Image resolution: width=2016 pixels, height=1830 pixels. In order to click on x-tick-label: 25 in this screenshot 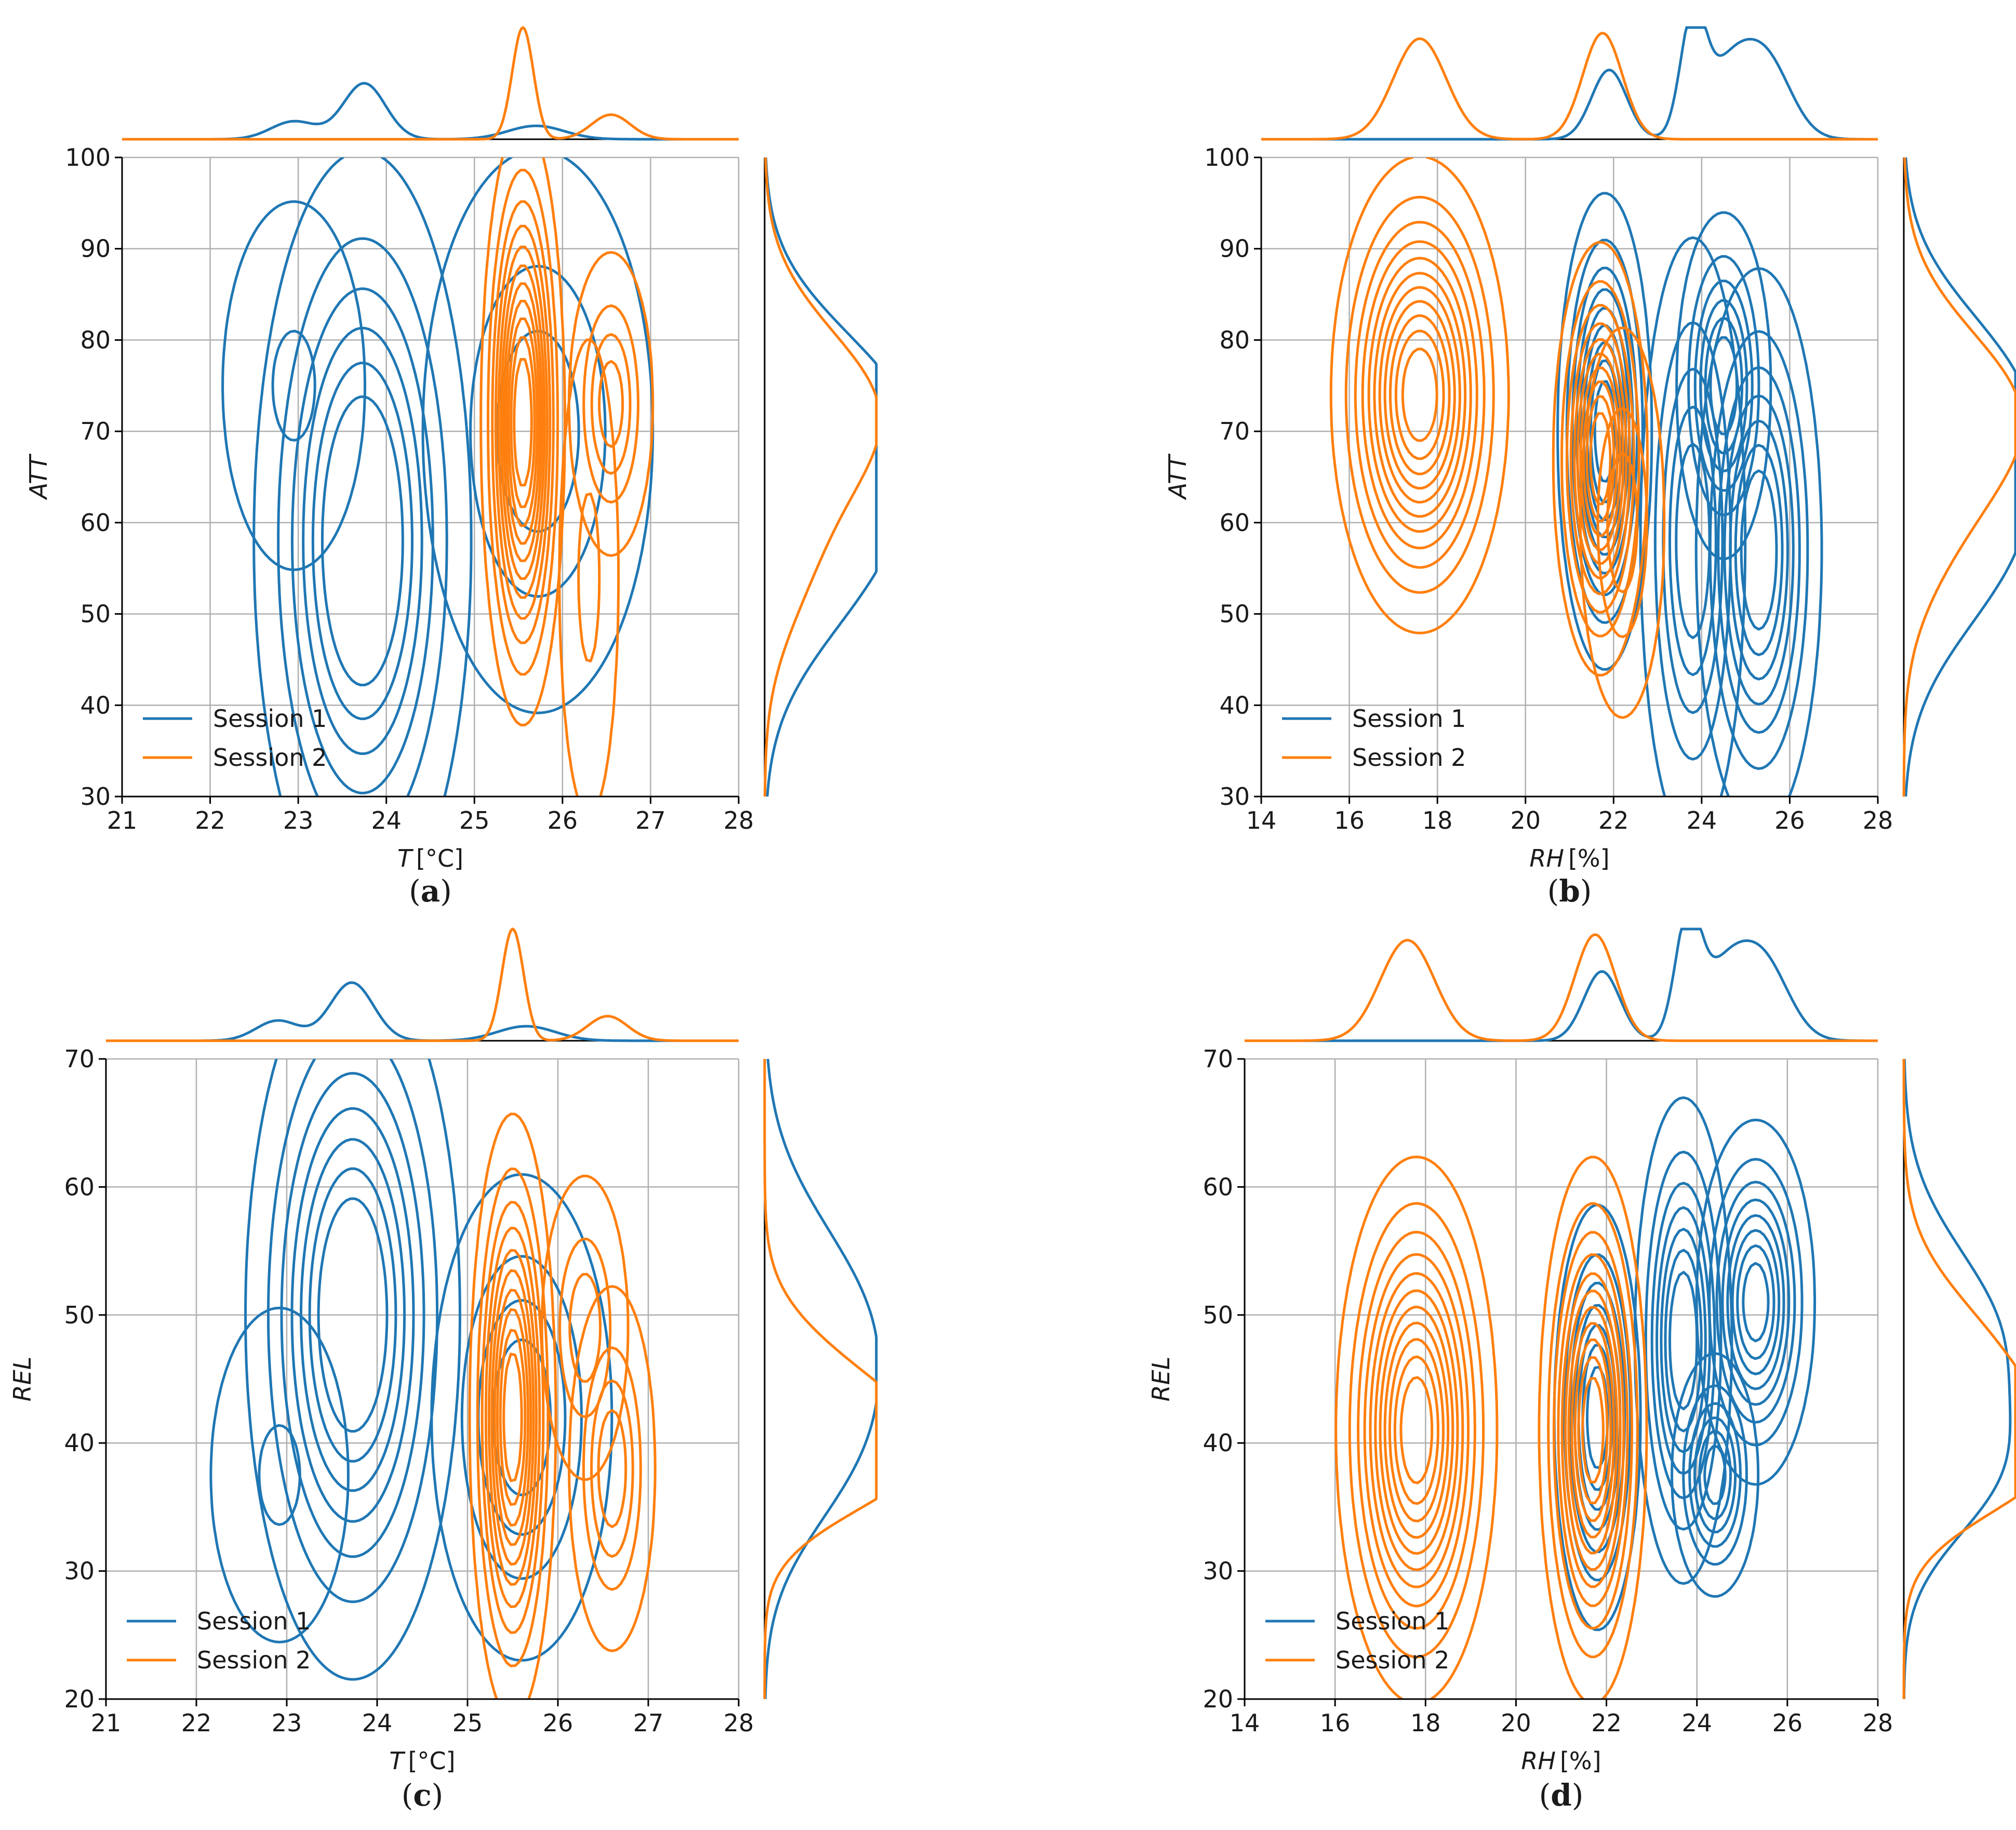, I will do `click(467, 1723)`.